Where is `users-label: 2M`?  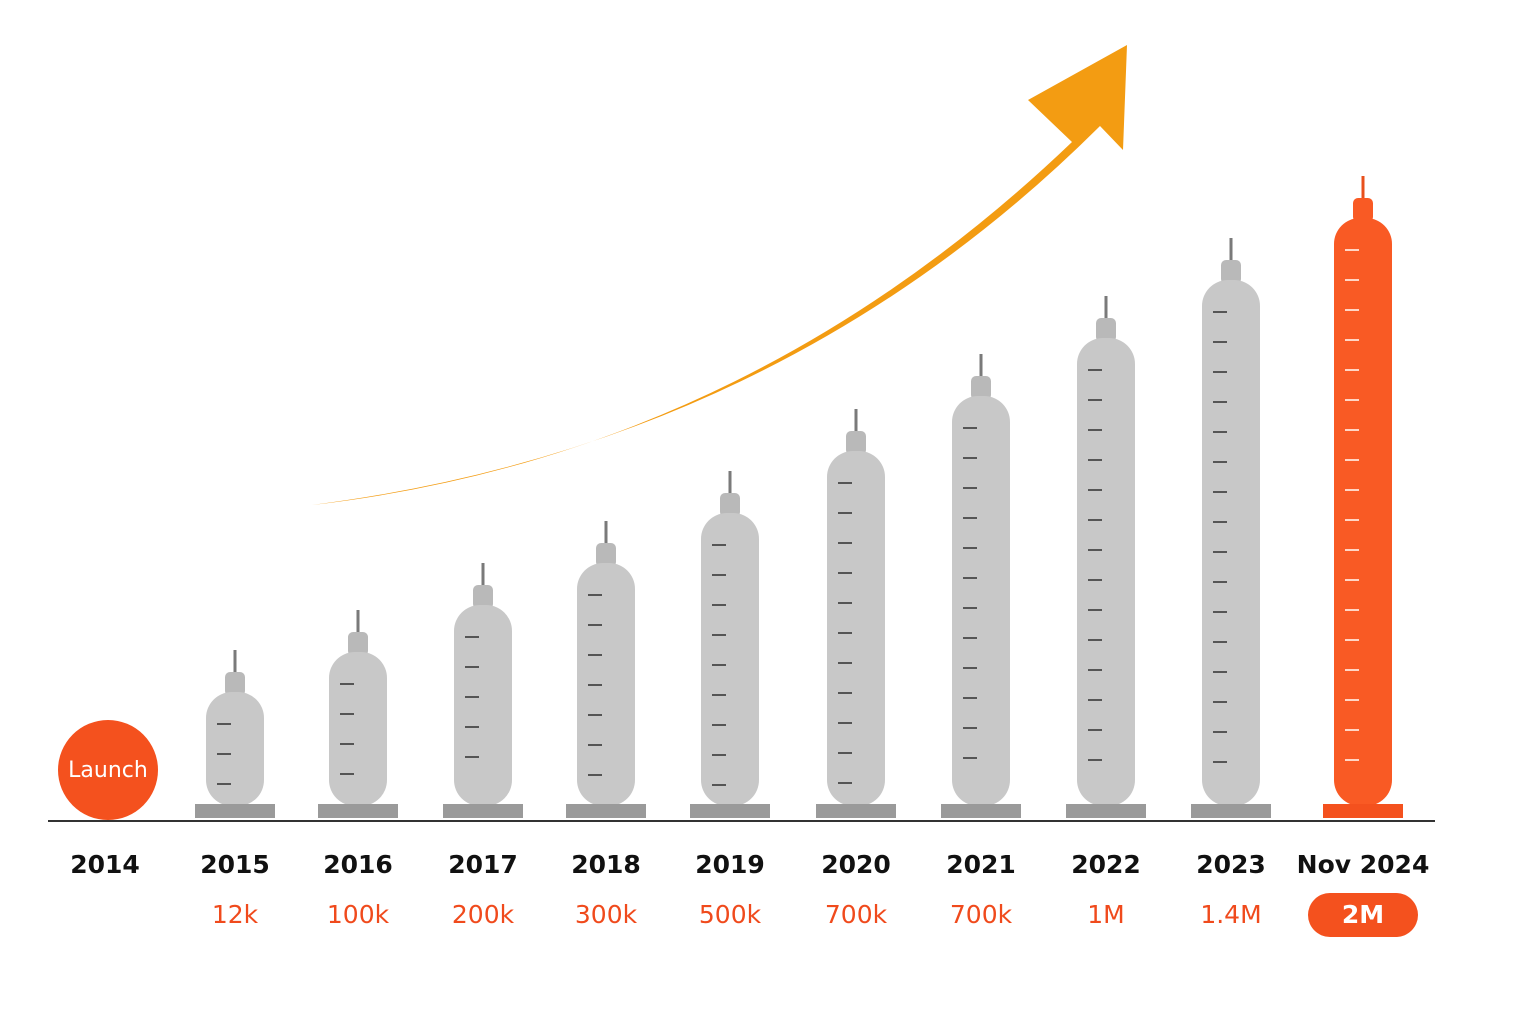 users-label: 2M is located at coordinates (1363, 914).